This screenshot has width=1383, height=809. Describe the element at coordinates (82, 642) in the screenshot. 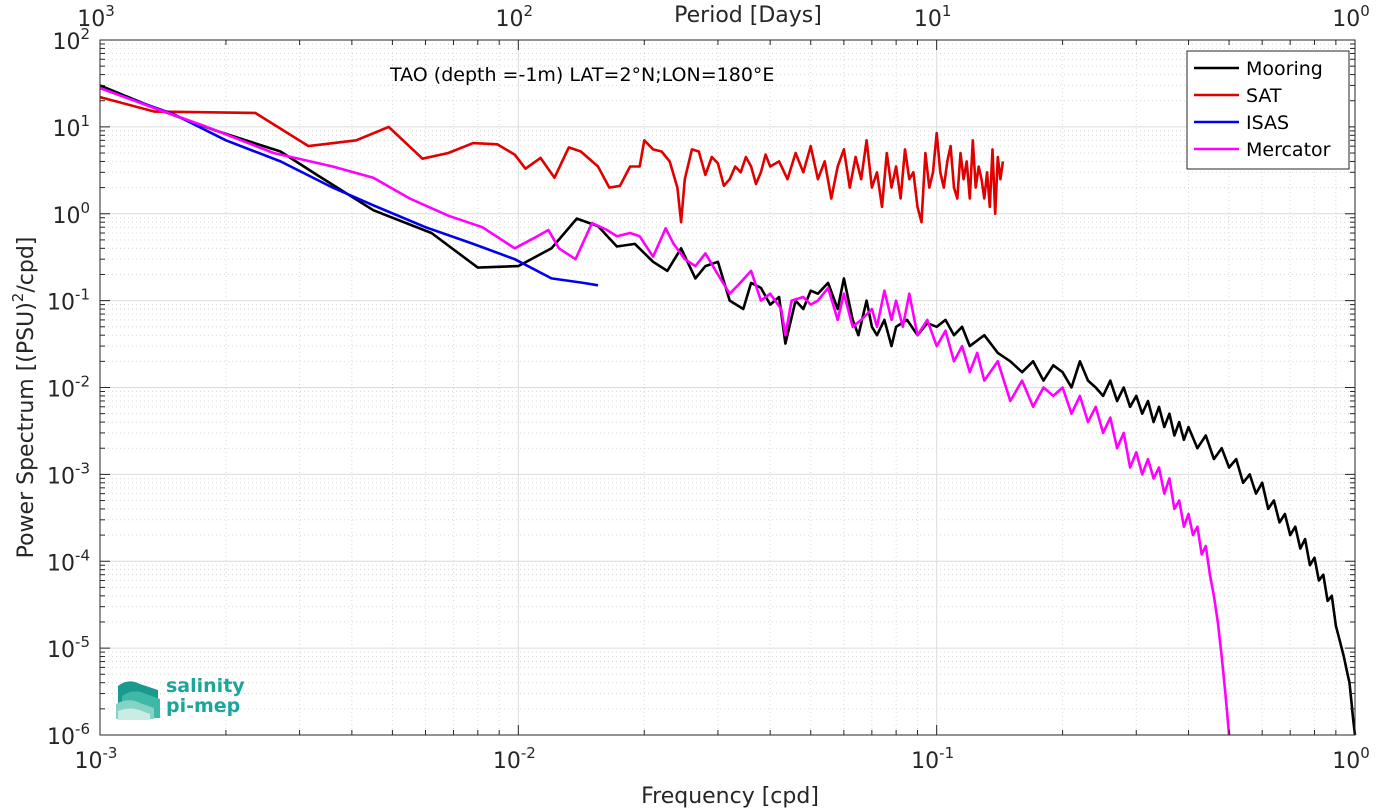

I see `y-tick-label-exponent: -5` at that location.